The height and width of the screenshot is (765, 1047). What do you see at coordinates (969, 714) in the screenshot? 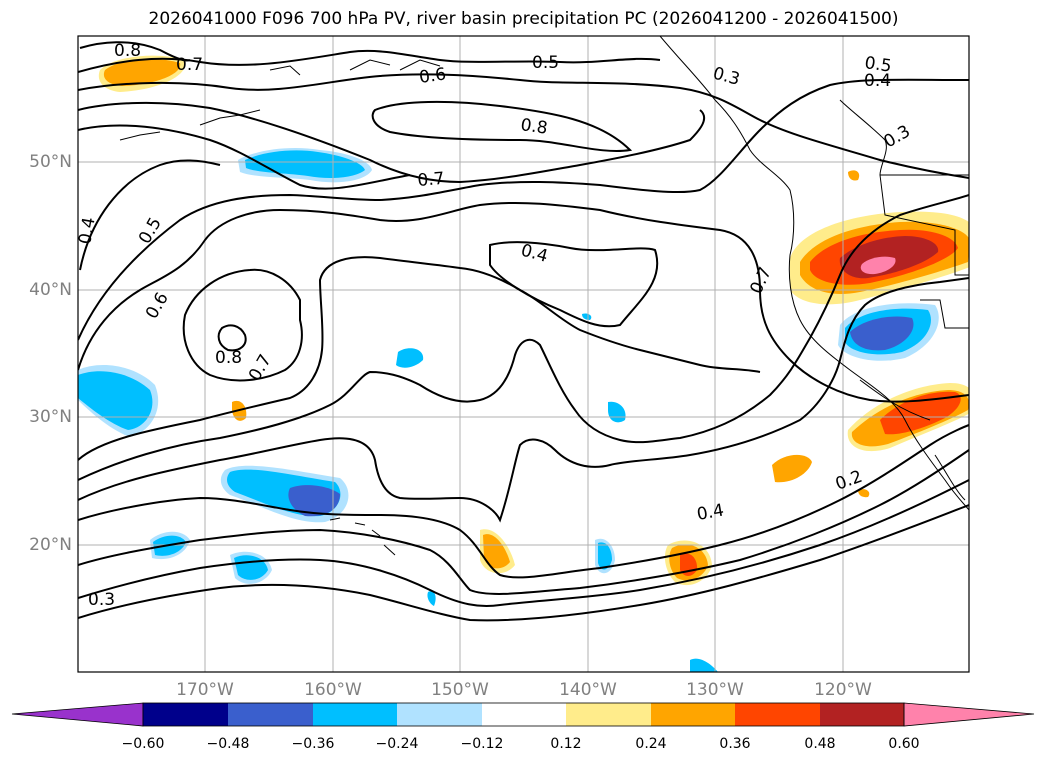
I see `colorbar-extend-high` at bounding box center [969, 714].